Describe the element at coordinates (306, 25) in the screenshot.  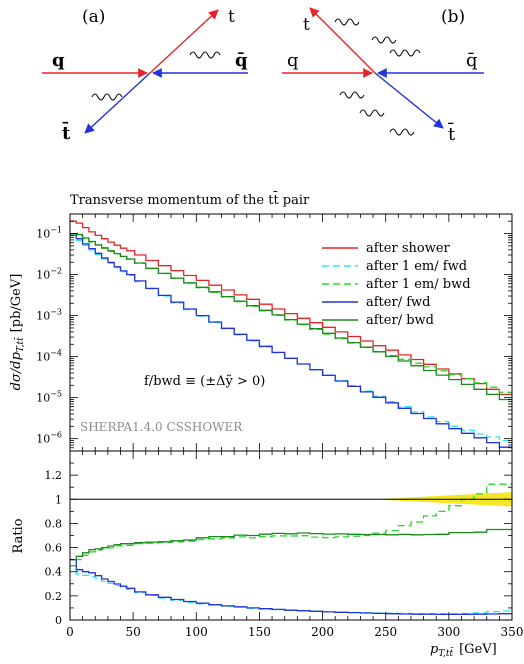
I see `diagram-b-label-t: t` at that location.